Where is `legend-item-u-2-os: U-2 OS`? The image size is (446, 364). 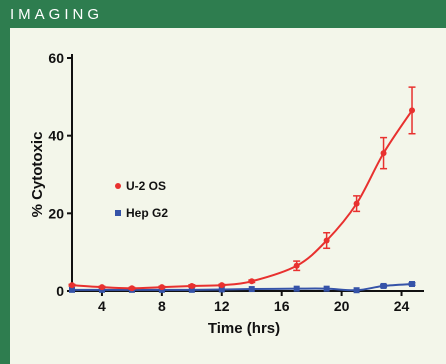 legend-item-u-2-os: U-2 OS is located at coordinates (140, 186).